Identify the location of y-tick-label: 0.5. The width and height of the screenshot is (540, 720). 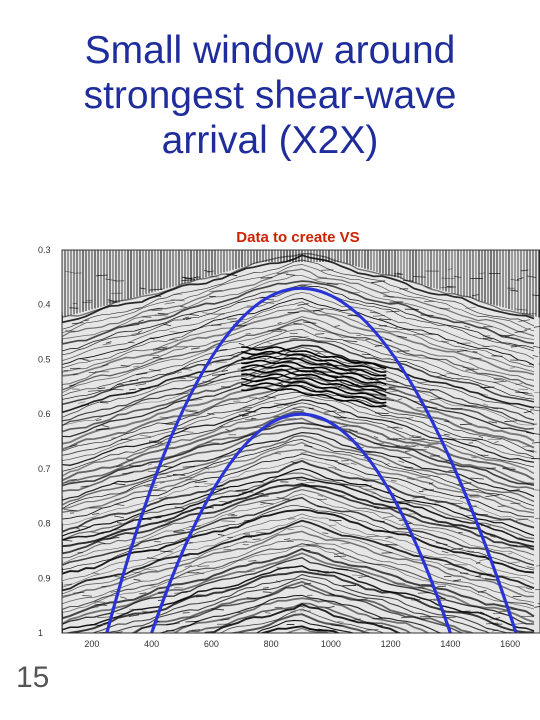
(44, 359).